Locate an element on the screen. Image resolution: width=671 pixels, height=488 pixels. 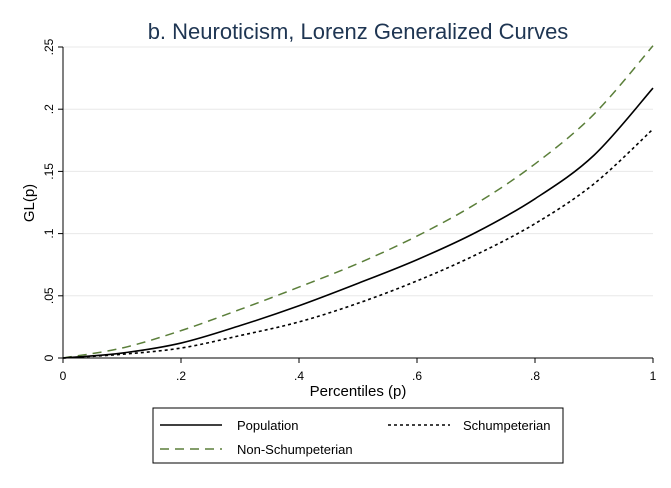
x-tick-label: .8 is located at coordinates (535, 376).